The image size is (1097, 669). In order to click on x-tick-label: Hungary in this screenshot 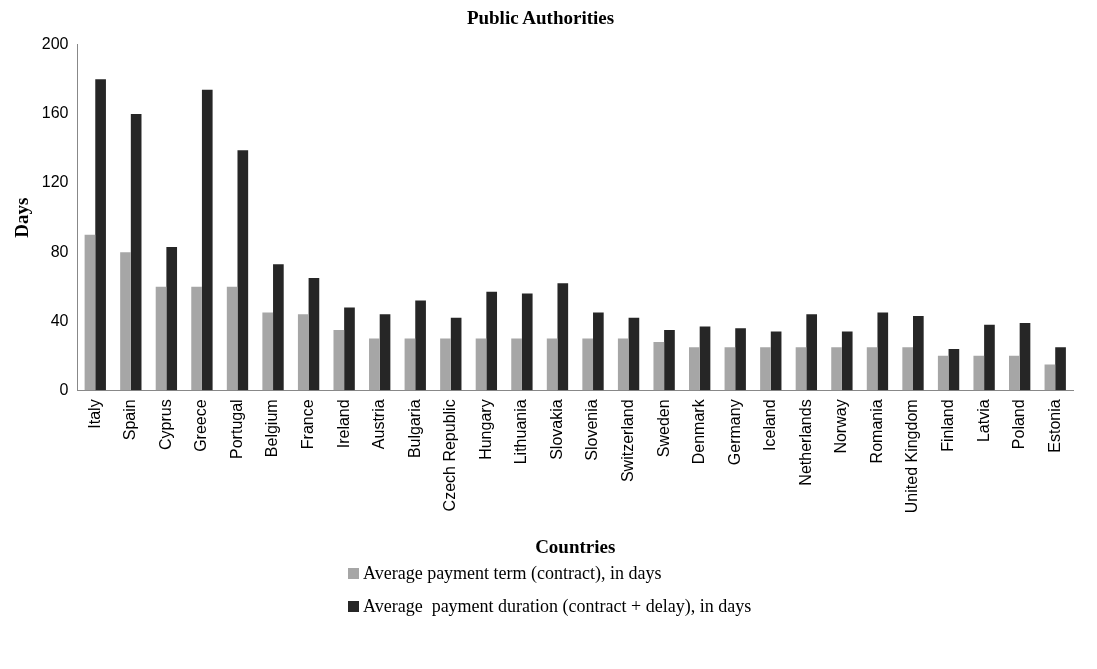, I will do `click(485, 429)`.